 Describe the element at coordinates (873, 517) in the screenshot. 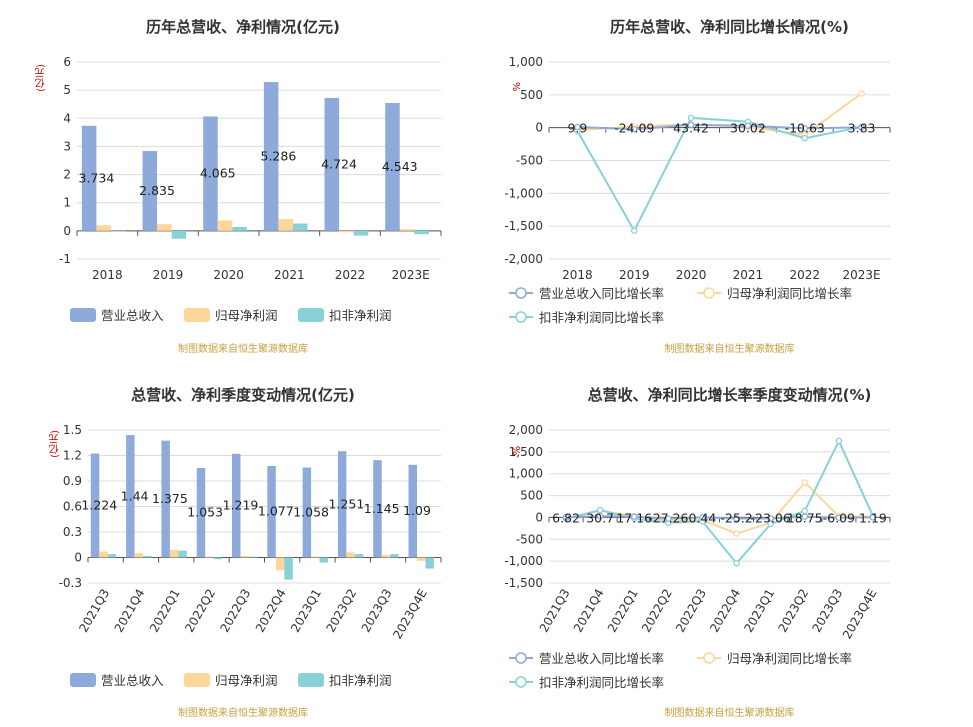

I see `data-label: 1.19` at that location.